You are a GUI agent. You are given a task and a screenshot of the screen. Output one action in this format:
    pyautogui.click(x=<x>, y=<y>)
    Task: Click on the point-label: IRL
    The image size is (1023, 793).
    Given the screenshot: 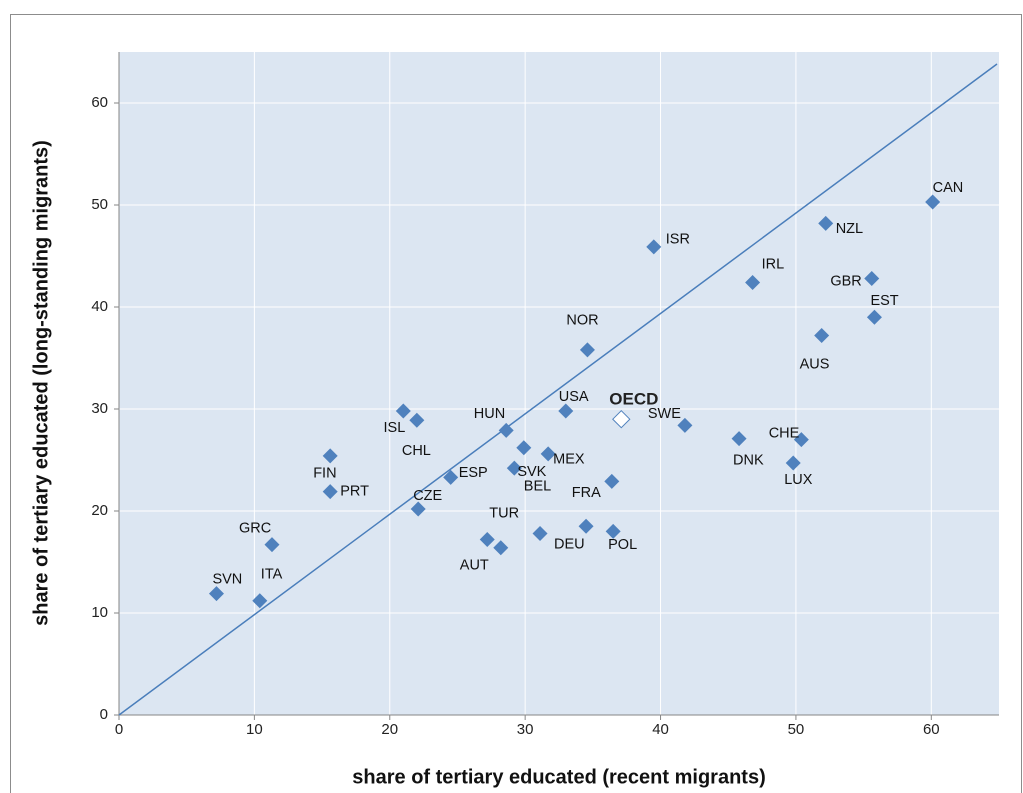 What is the action you would take?
    pyautogui.click(x=773, y=264)
    